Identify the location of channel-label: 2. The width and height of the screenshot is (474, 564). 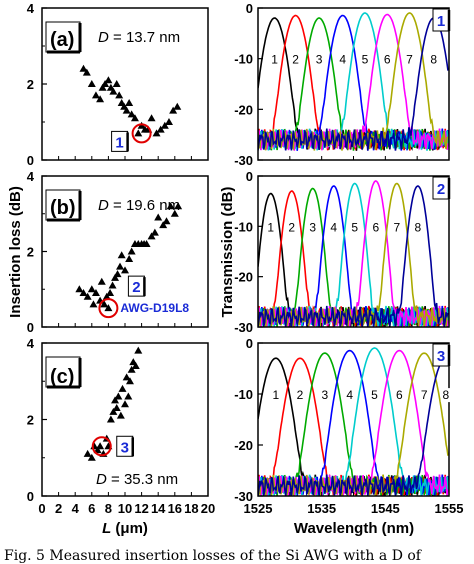
(300, 395).